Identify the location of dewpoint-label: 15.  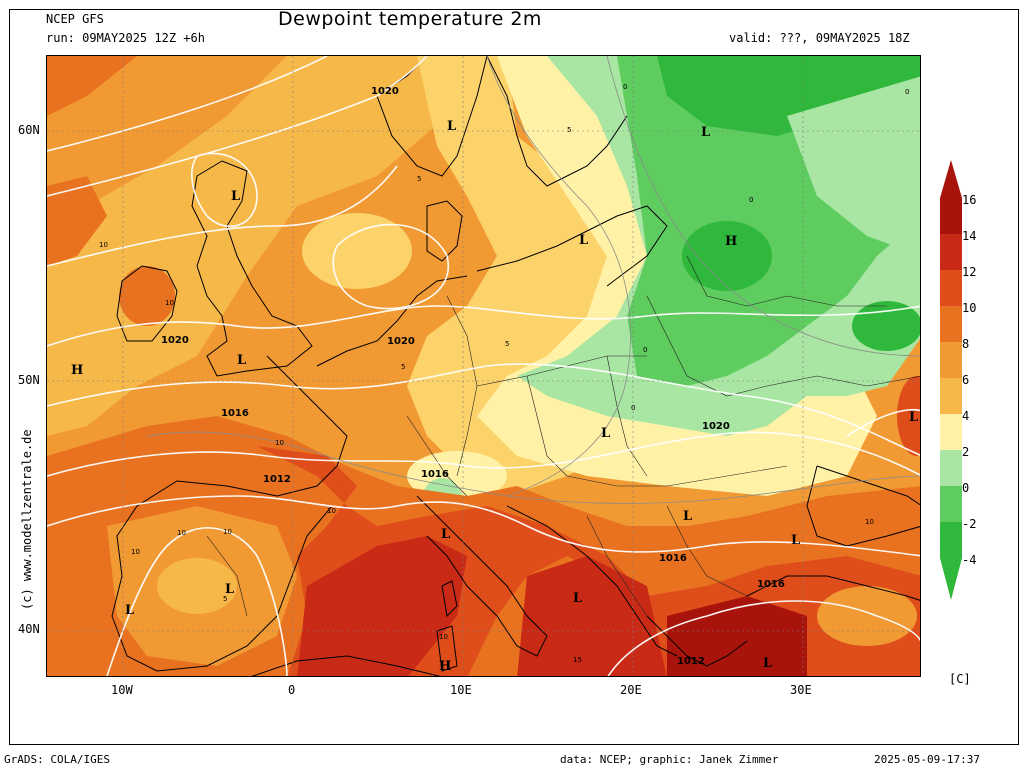
(577, 660).